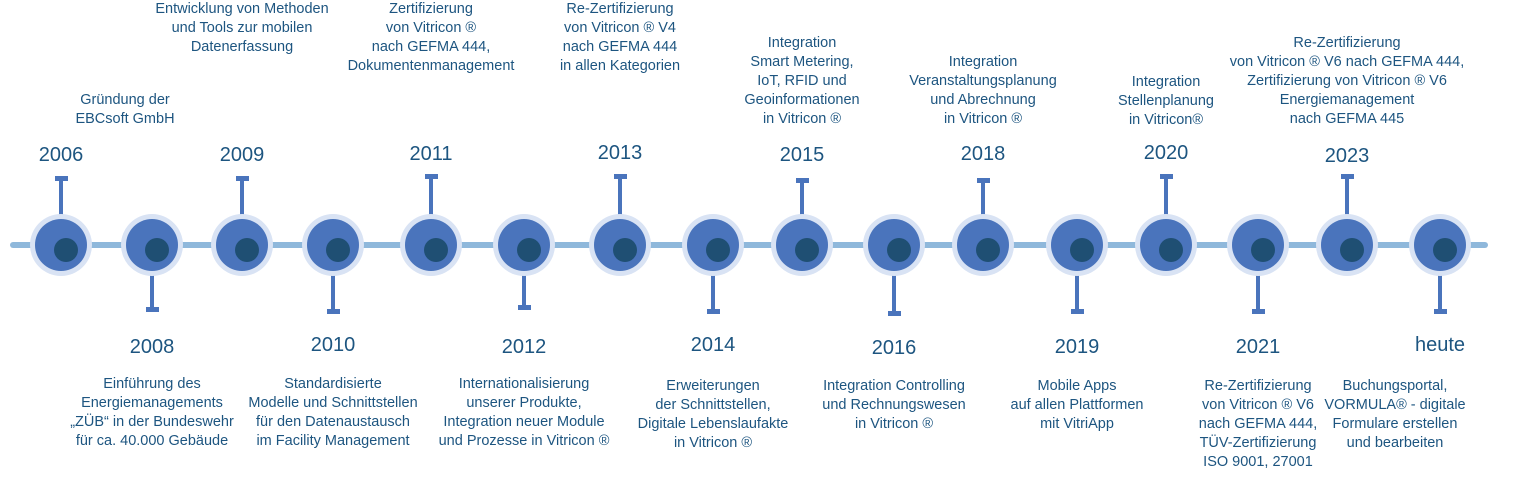 This screenshot has height=484, width=1520. I want to click on milestone-description-line: und Rechnungswesen, so click(894, 405).